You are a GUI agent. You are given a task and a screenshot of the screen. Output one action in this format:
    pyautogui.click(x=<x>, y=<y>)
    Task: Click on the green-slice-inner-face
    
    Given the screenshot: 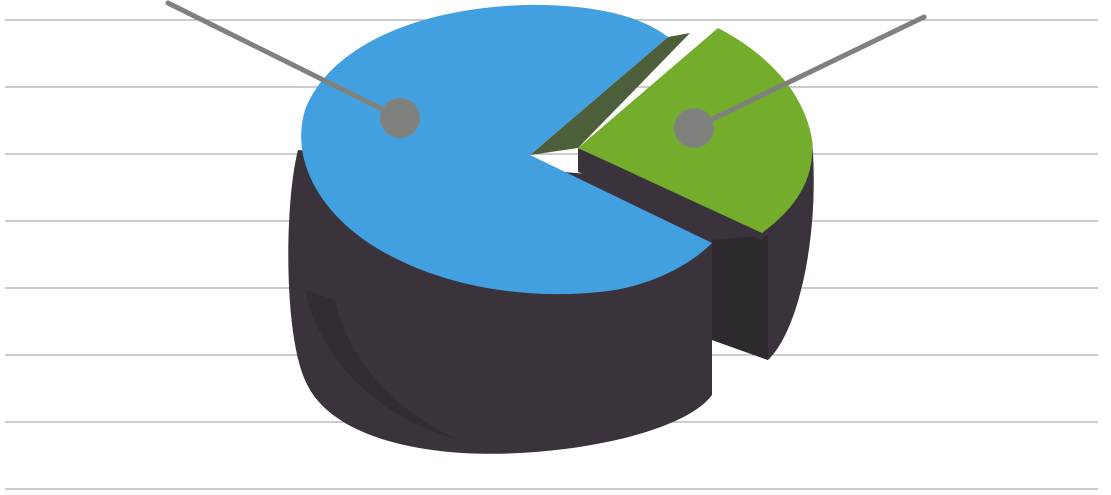 What is the action you would take?
    pyautogui.click(x=610, y=94)
    